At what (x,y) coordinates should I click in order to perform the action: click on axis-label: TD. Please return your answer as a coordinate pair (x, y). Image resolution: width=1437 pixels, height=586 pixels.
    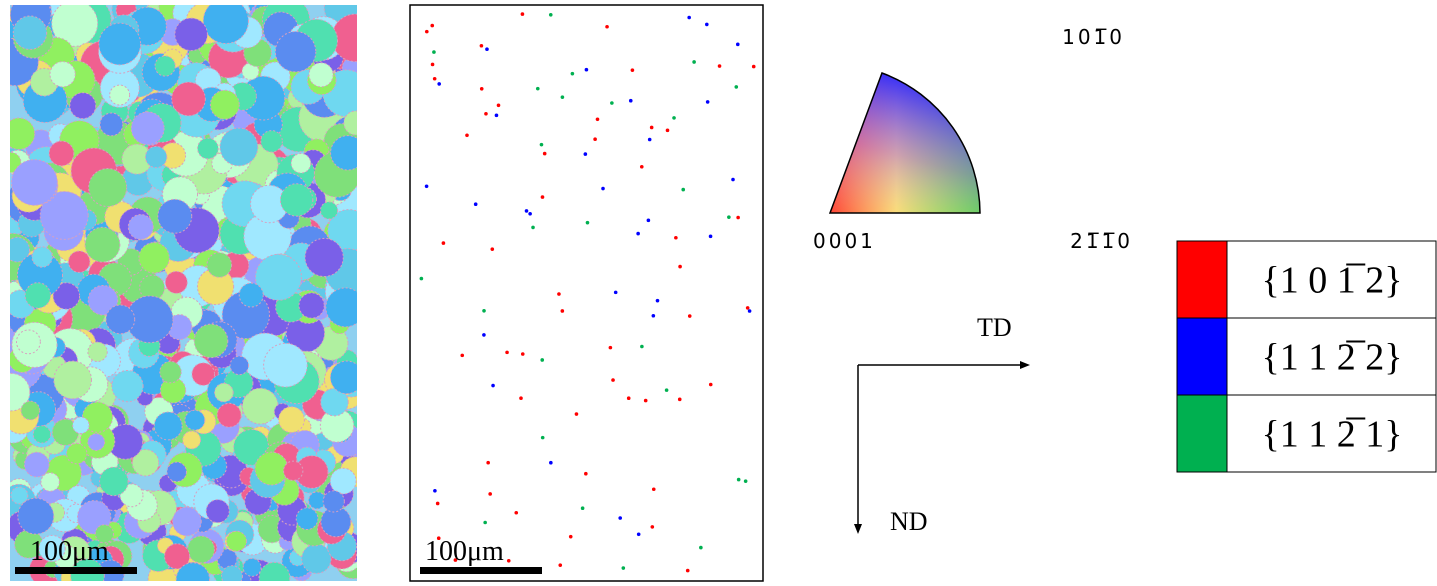
    Looking at the image, I should click on (994, 327).